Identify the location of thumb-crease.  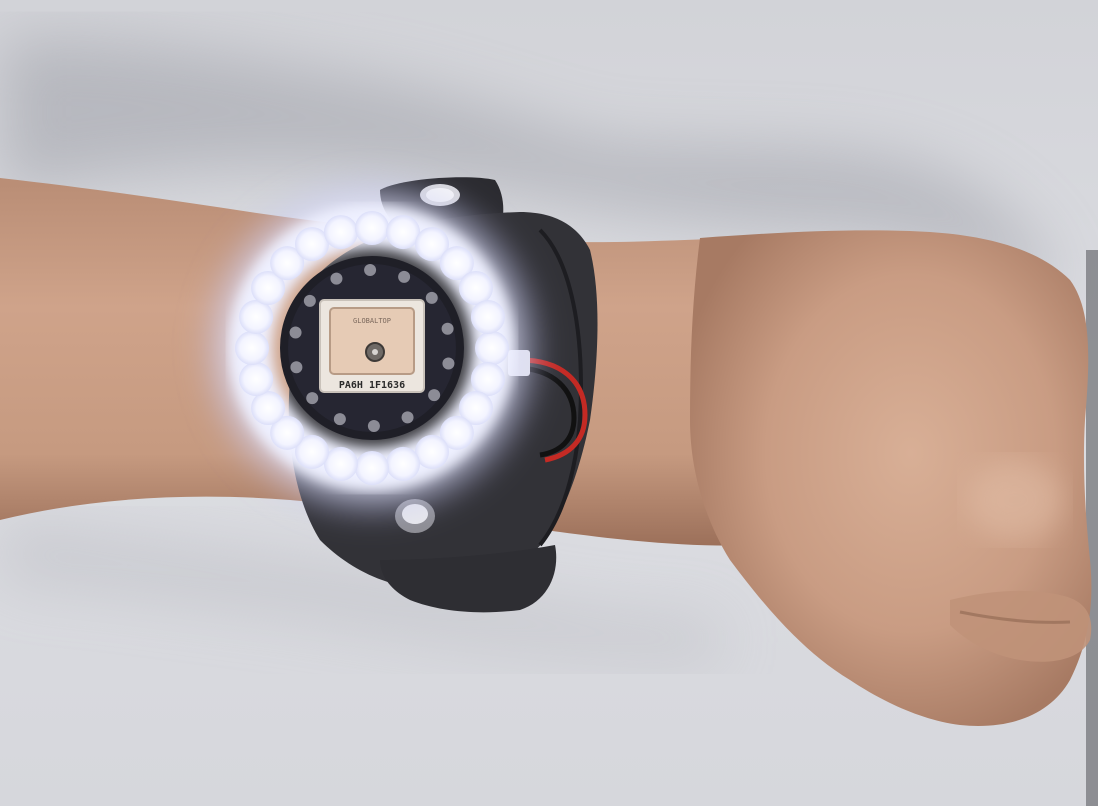
(1015, 617).